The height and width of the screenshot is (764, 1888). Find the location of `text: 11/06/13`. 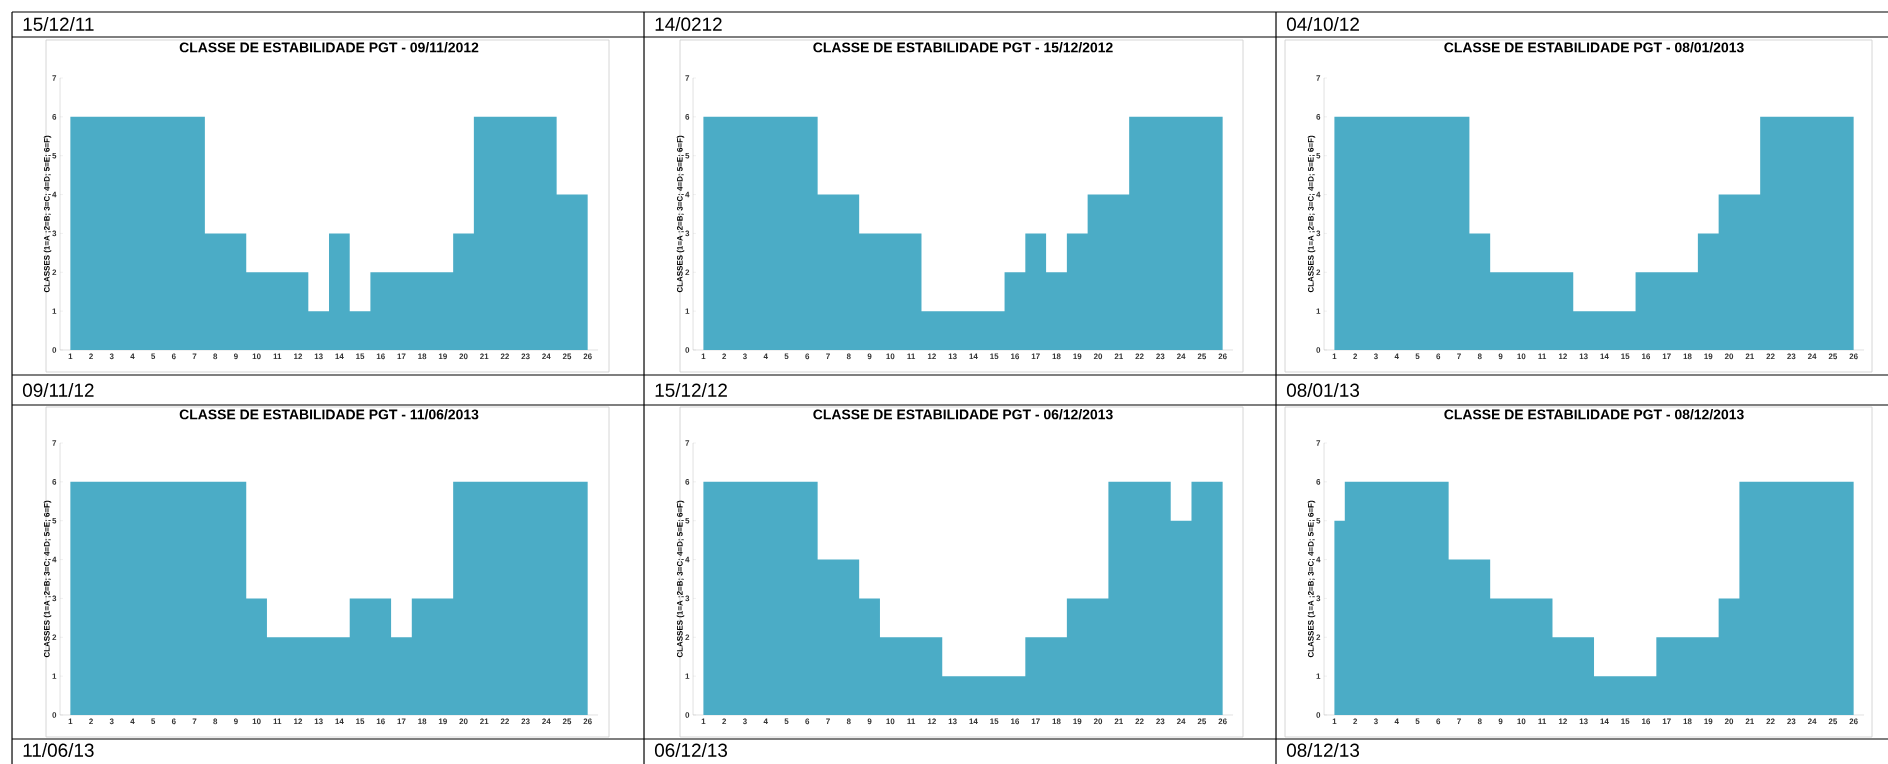

text: 11/06/13 is located at coordinates (58, 750).